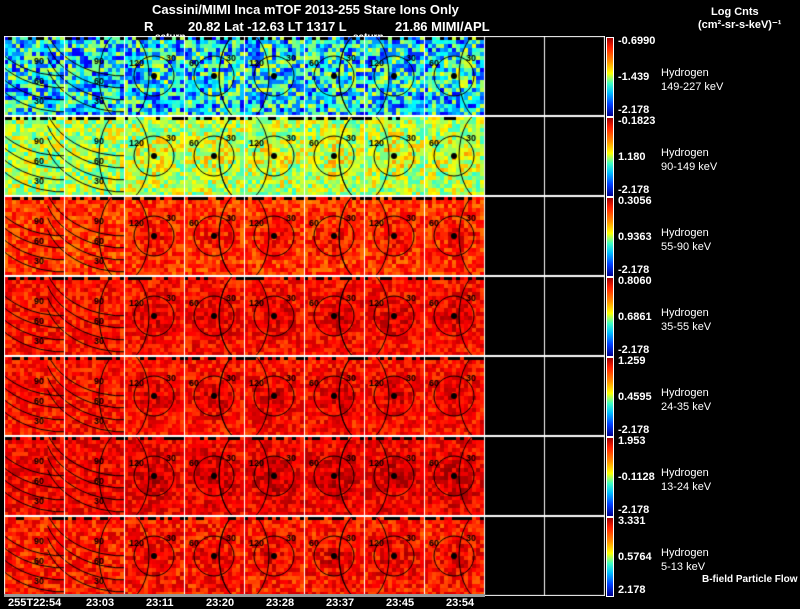 Image resolution: width=800 pixels, height=609 pixels. What do you see at coordinates (442, 26) in the screenshot?
I see `l-shell-value: 21.86 MIMI/APL` at bounding box center [442, 26].